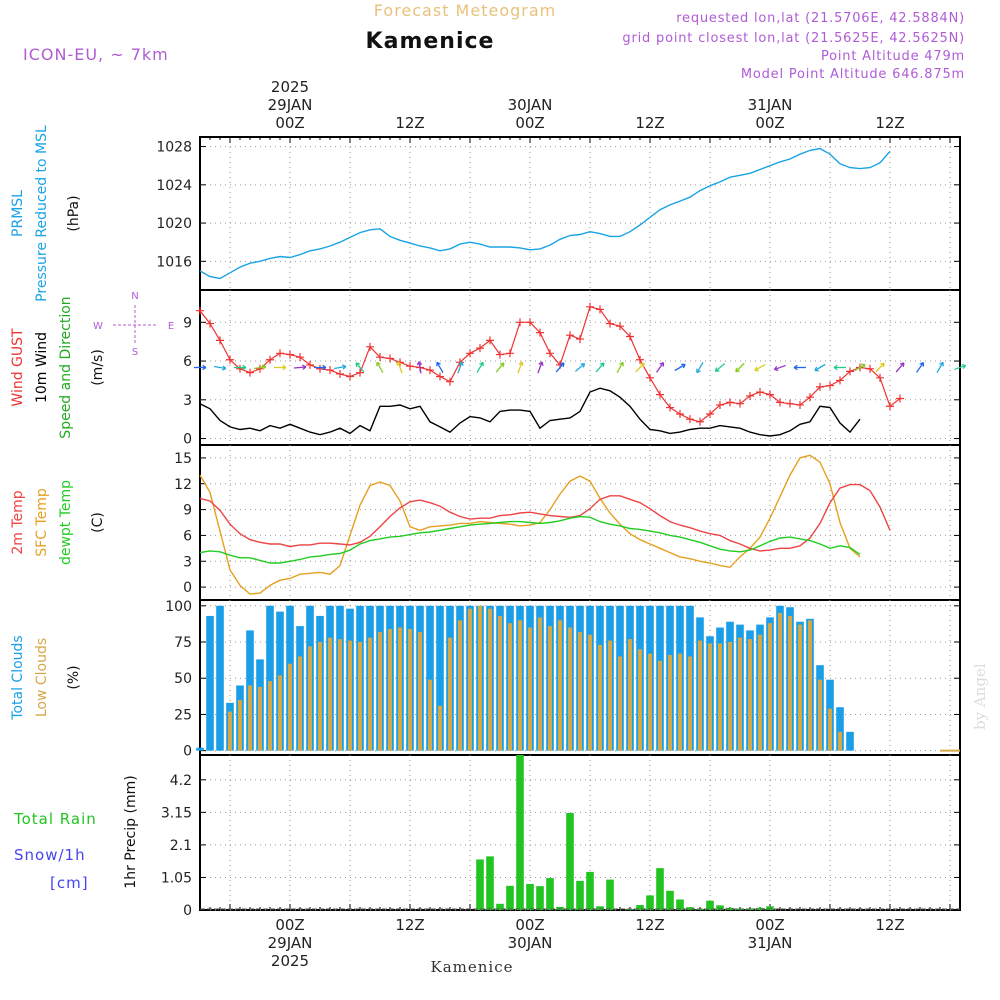 This screenshot has height=1000, width=1000. I want to click on y-tick-label: 3, so click(187, 562).